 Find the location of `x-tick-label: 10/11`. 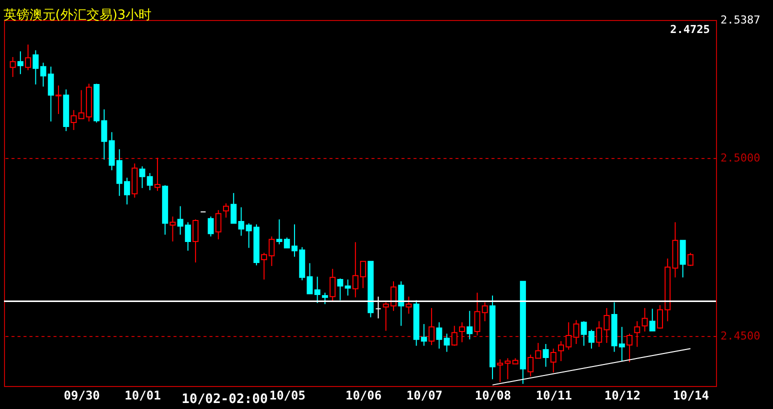

x-tick-label: 10/11 is located at coordinates (554, 395).